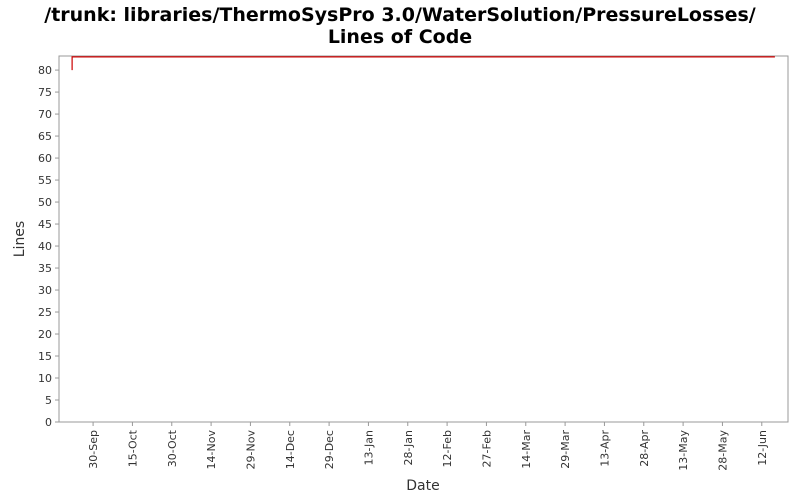 The image size is (800, 500). Describe the element at coordinates (45, 180) in the screenshot. I see `y-tick-label: 55` at that location.